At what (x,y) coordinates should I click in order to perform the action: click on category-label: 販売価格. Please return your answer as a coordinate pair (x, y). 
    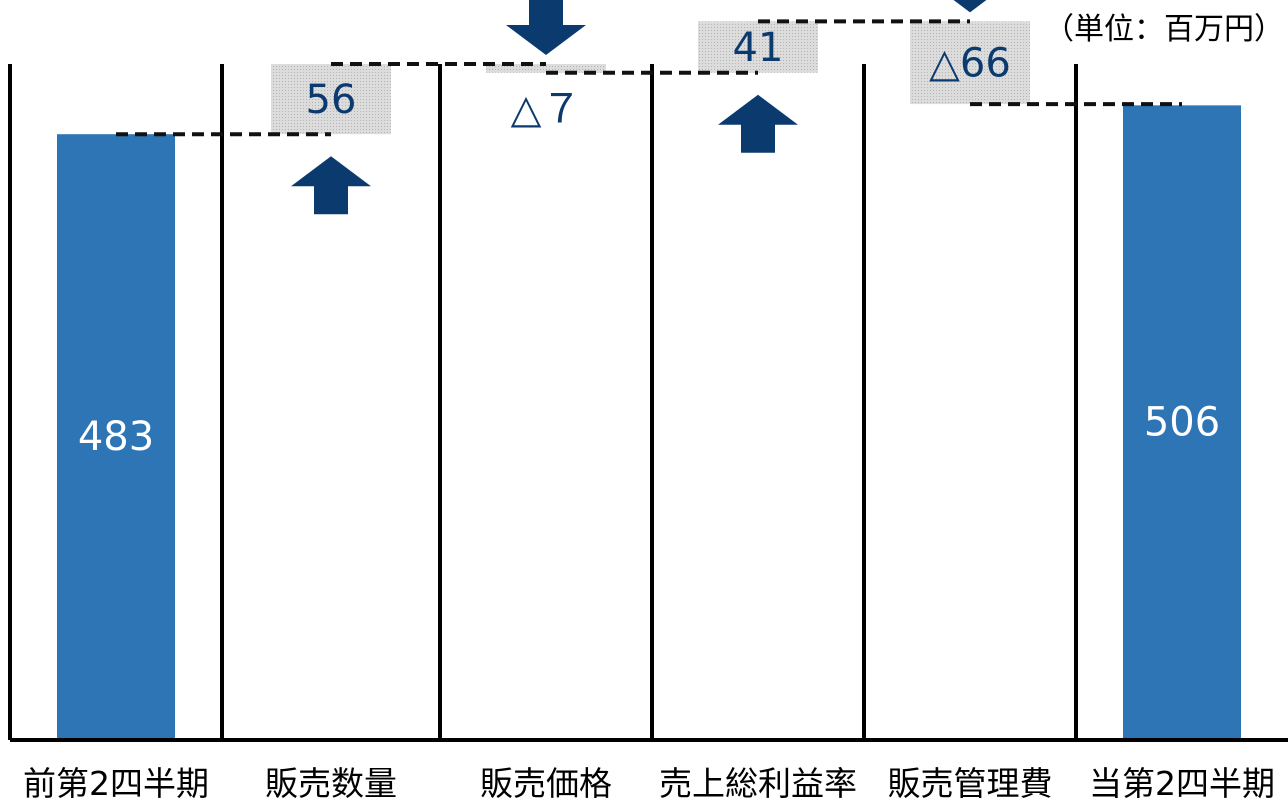
    Looking at the image, I should click on (546, 783).